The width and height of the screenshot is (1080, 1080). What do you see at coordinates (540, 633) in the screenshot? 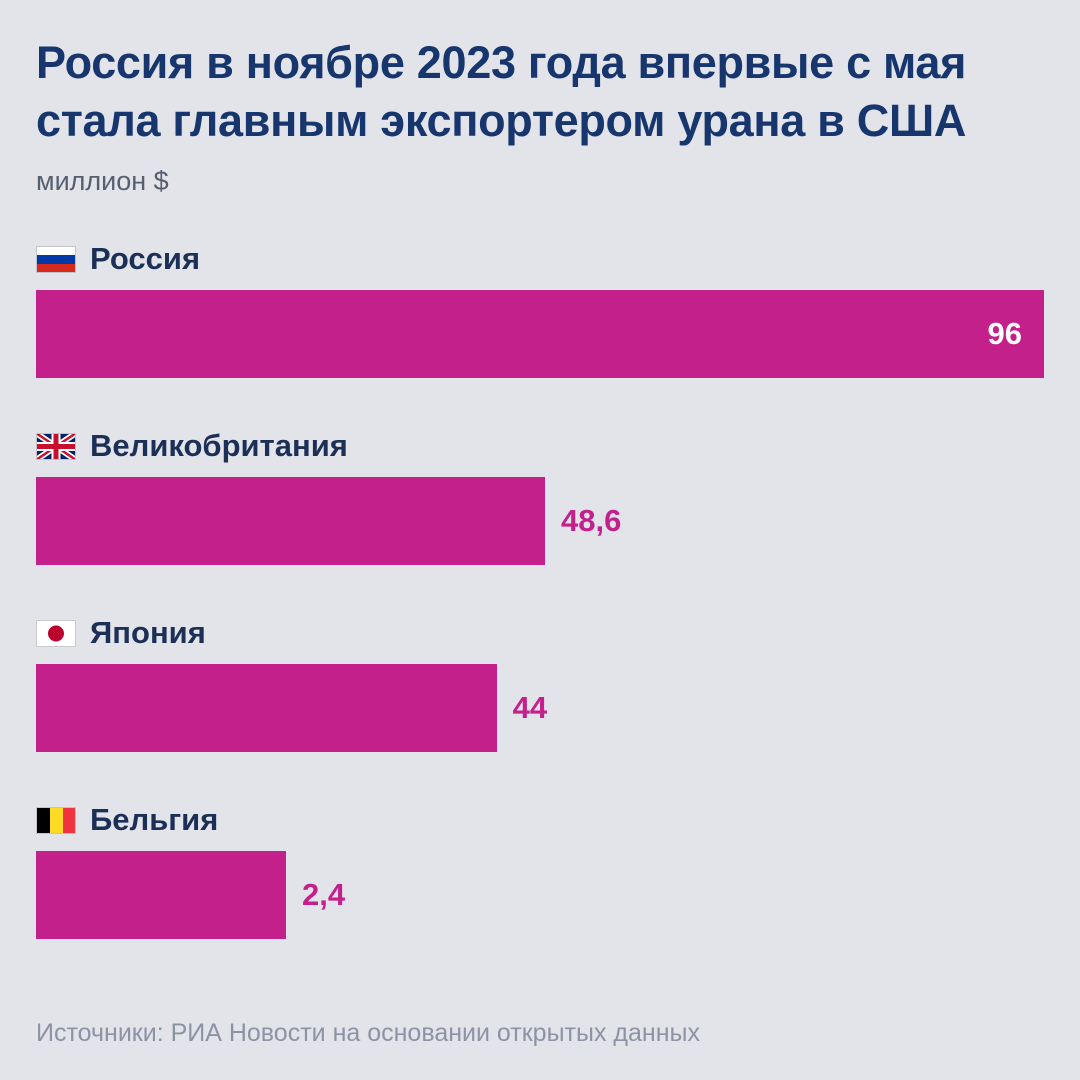
I see `row-header: Япония` at bounding box center [540, 633].